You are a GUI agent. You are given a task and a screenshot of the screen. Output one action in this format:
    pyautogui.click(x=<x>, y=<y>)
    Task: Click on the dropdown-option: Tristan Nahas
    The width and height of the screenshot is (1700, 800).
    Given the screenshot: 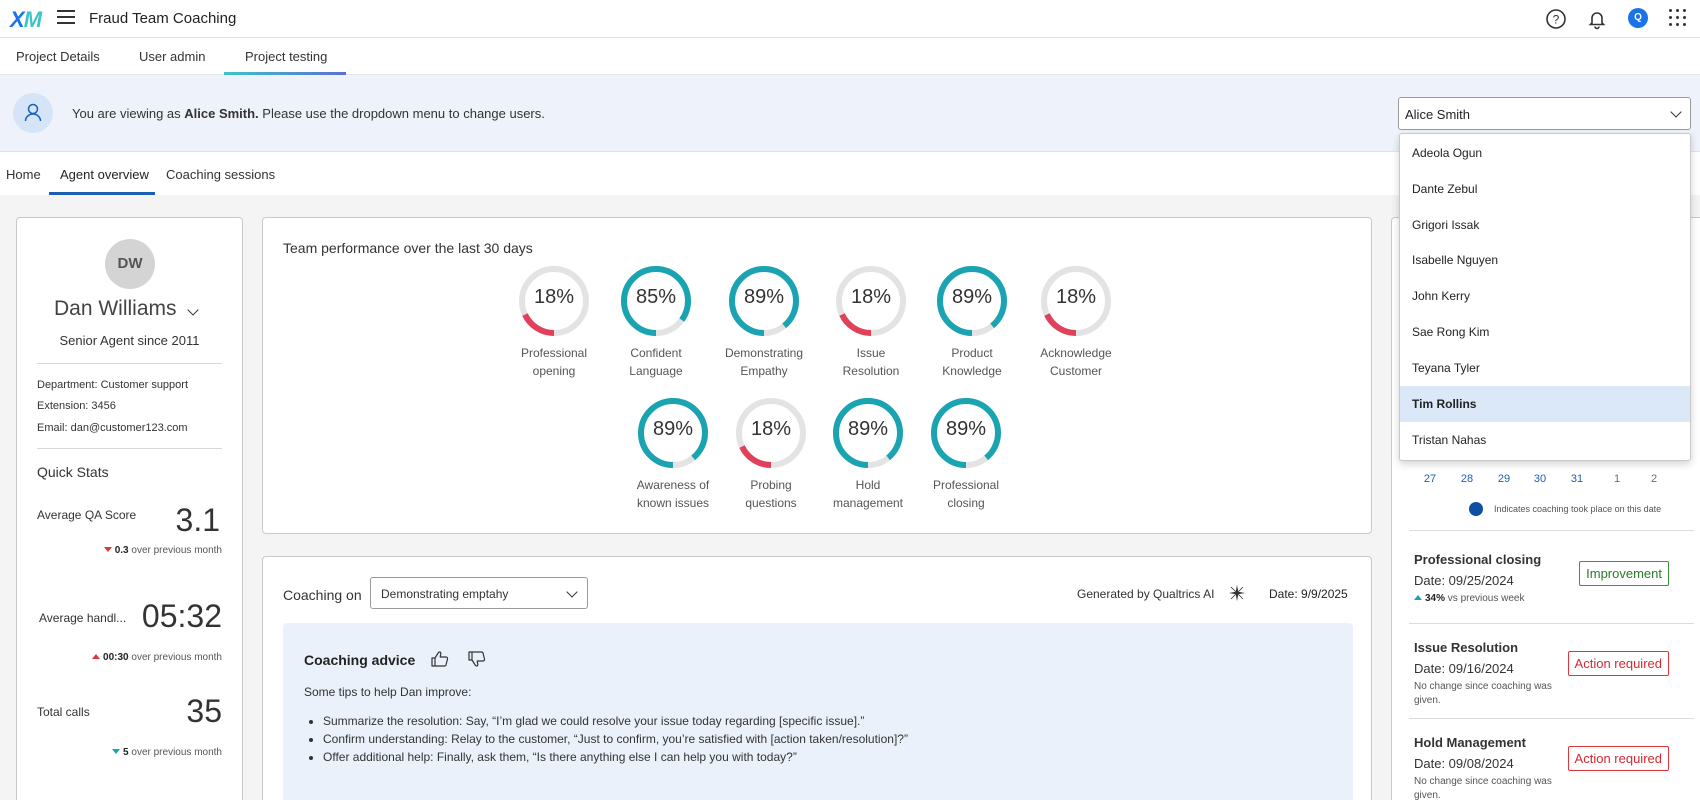 What is the action you would take?
    pyautogui.click(x=1449, y=440)
    